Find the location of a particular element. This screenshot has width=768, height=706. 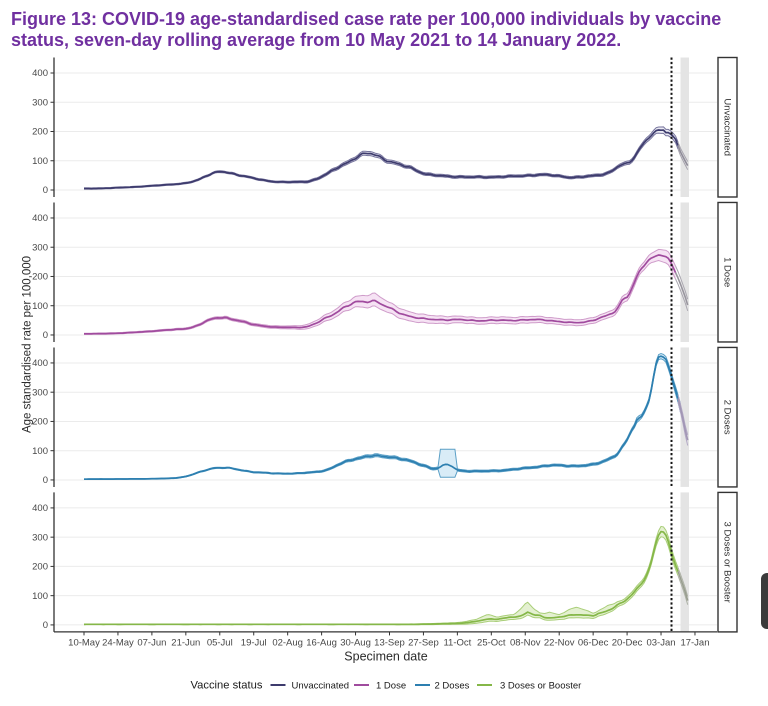

svg-text: 10-May is located at coordinates (84, 642).